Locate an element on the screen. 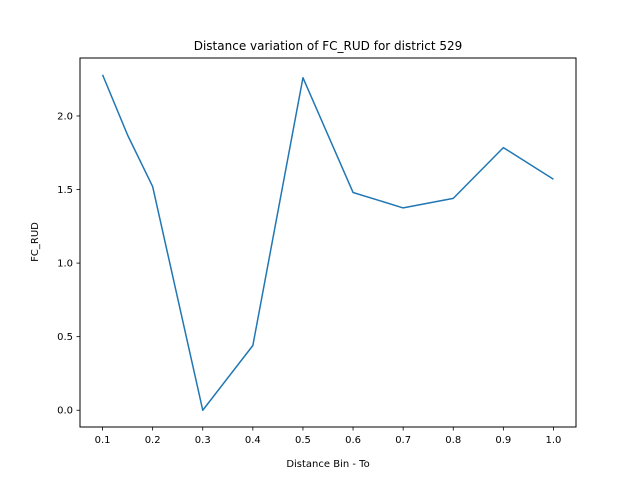 The image size is (640, 480). x-tick-label: 0.3 is located at coordinates (203, 440).